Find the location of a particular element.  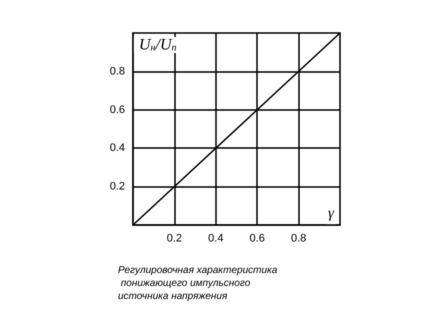

x-tick-label: 0.8 is located at coordinates (298, 238).